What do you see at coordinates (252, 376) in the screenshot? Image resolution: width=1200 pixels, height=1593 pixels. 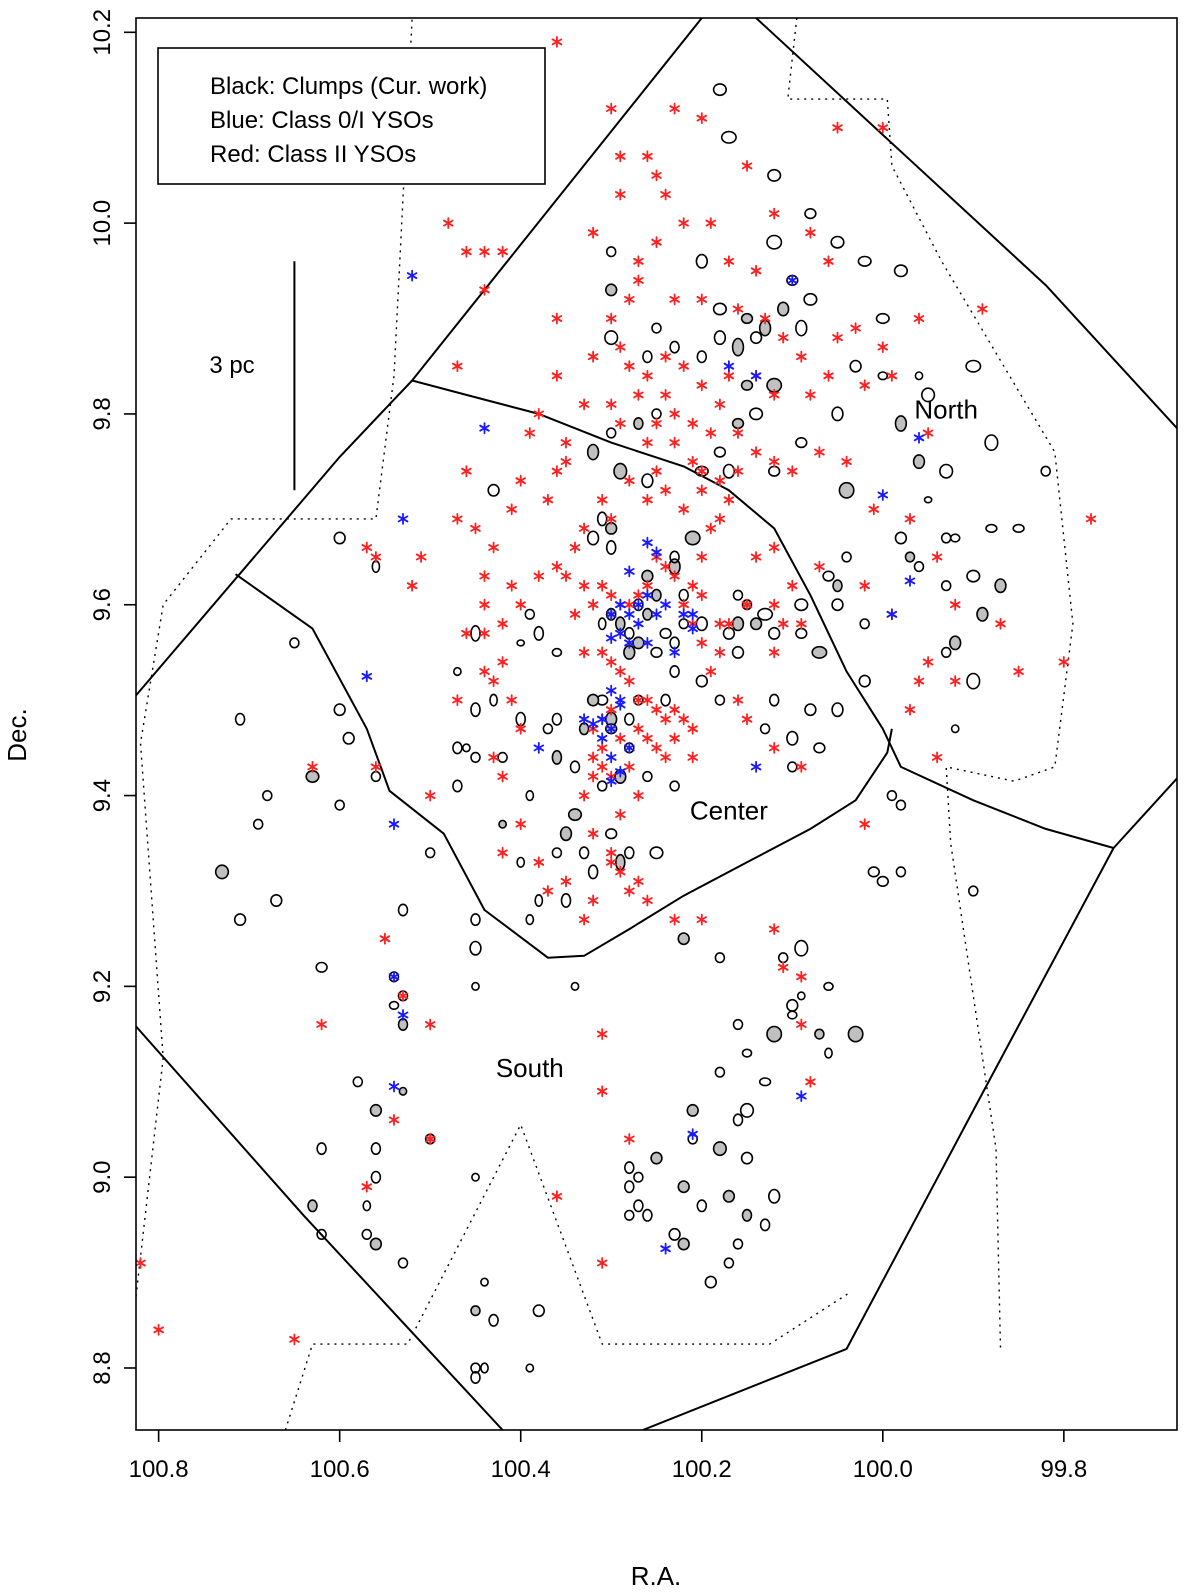 I see `scale-bar: 3 pc` at bounding box center [252, 376].